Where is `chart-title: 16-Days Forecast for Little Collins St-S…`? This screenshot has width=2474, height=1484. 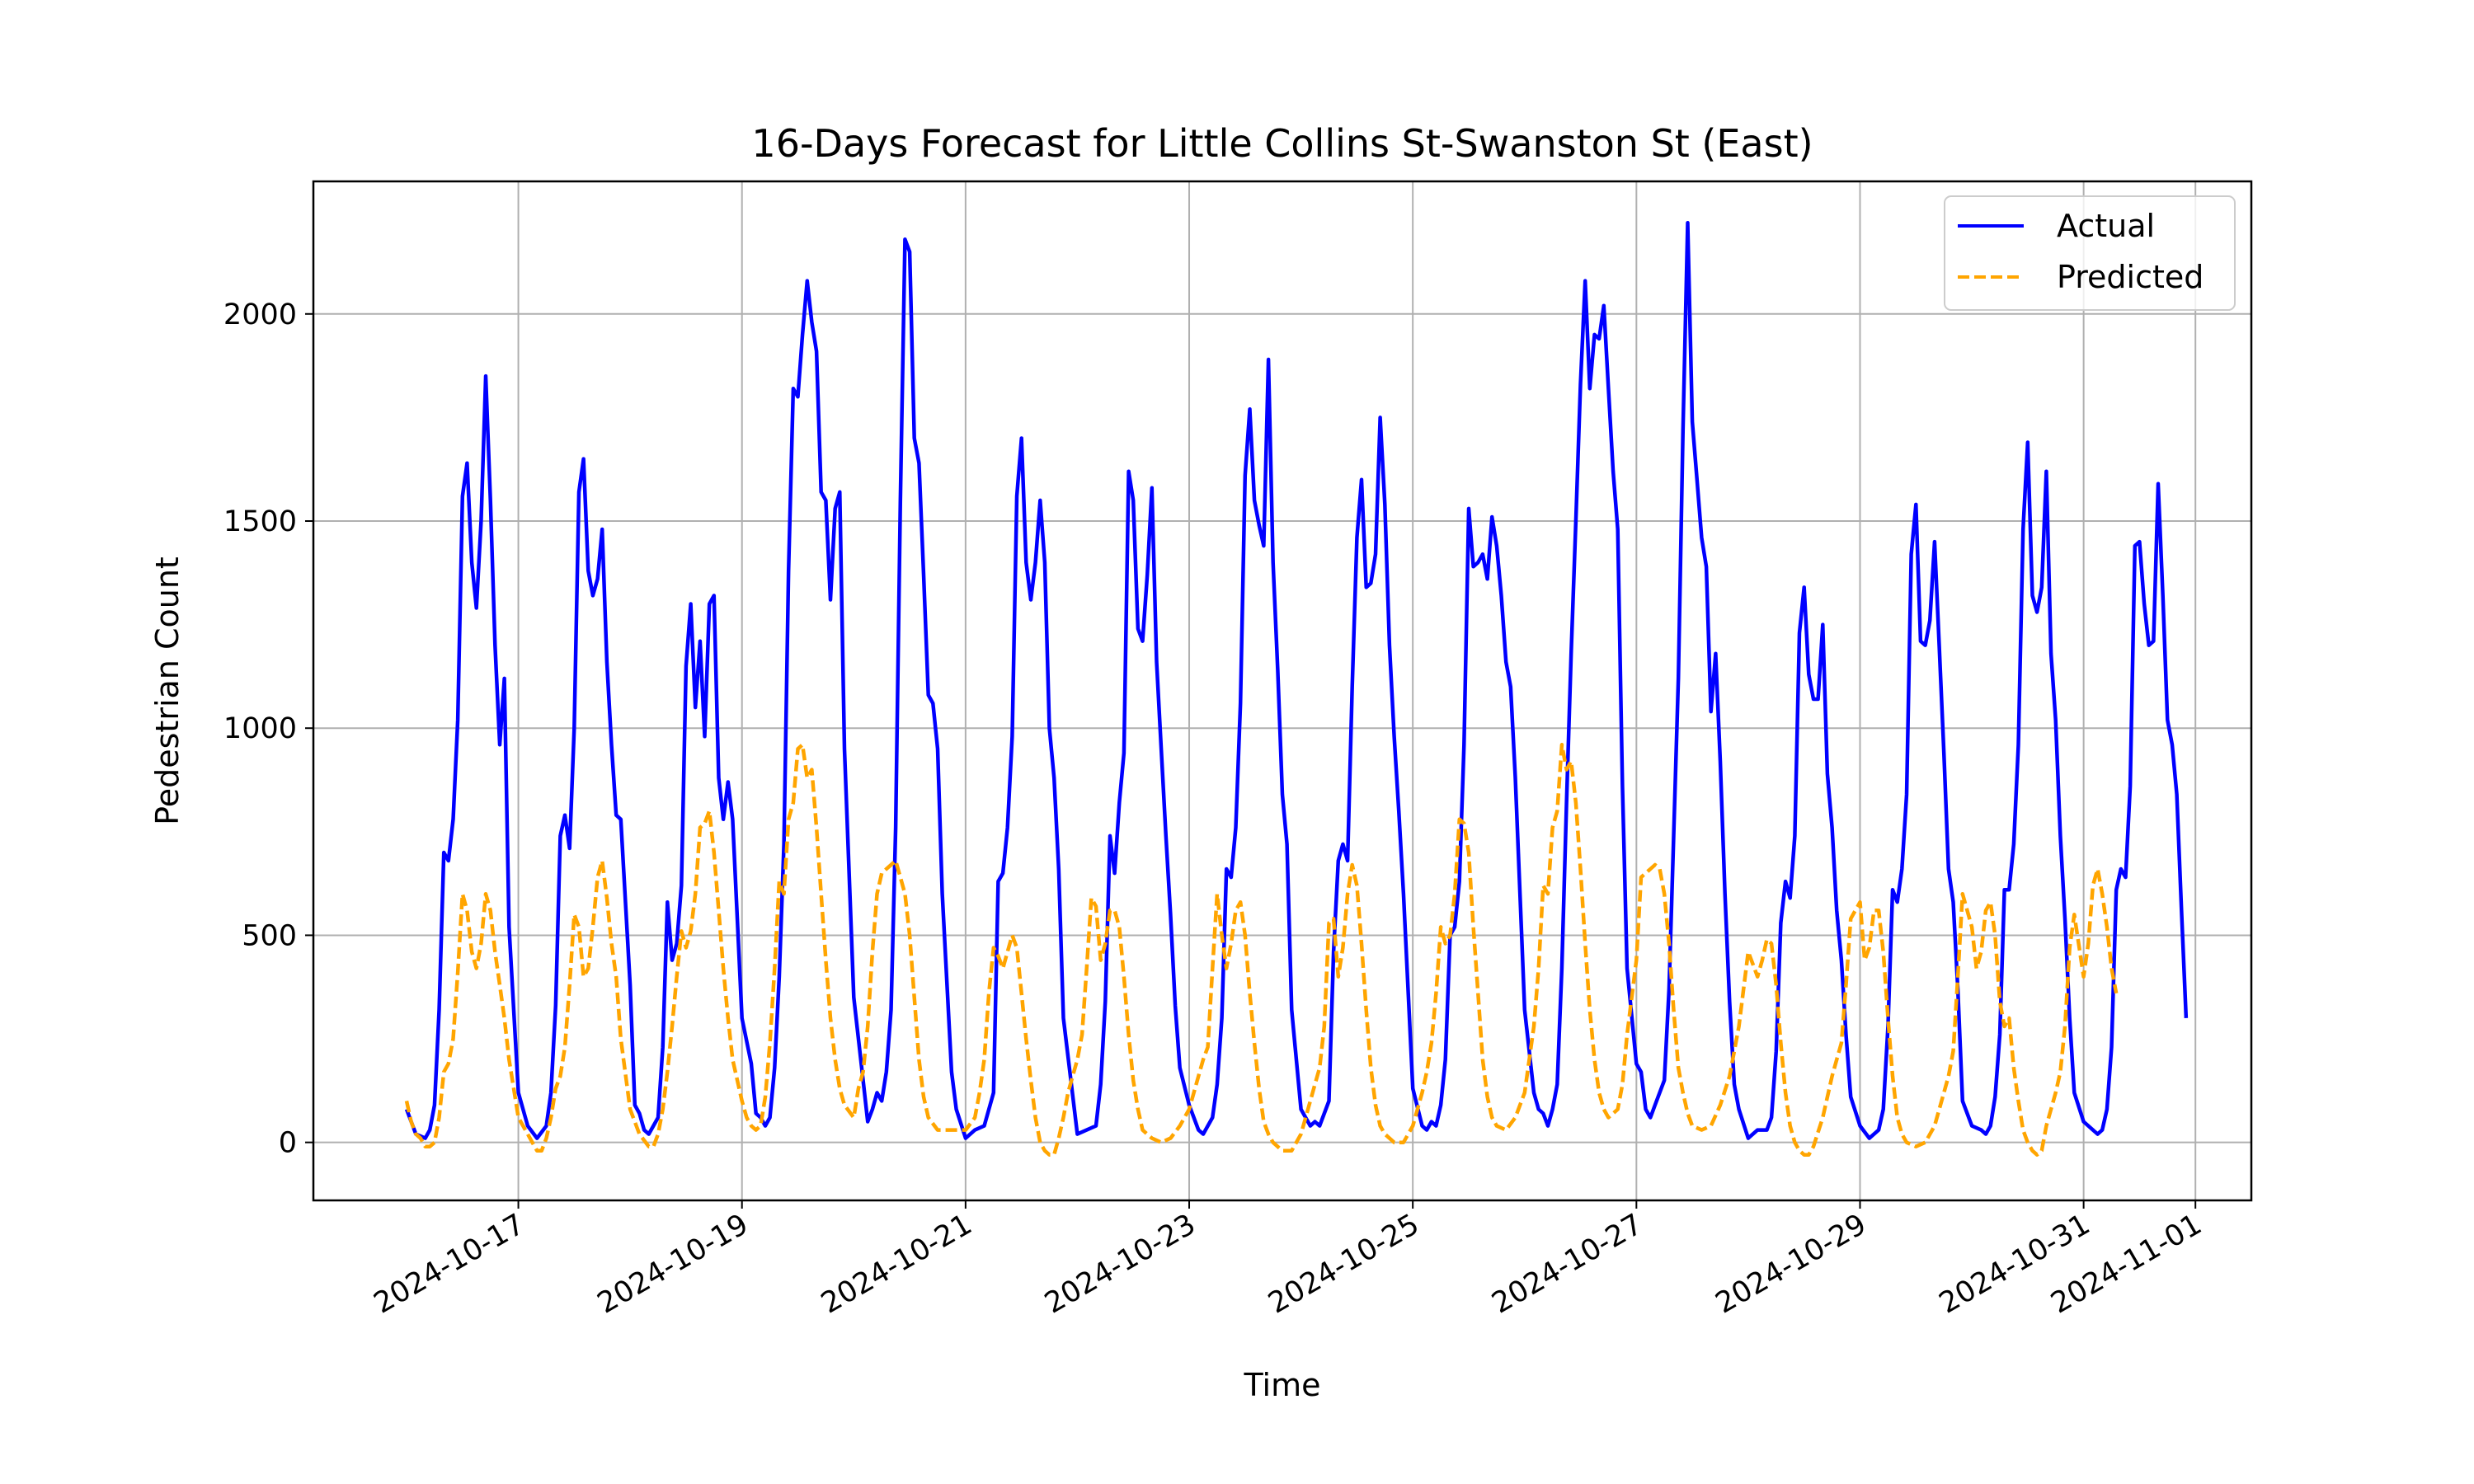
chart-title: 16-Days Forecast for Little Collins St-S… is located at coordinates (1282, 143).